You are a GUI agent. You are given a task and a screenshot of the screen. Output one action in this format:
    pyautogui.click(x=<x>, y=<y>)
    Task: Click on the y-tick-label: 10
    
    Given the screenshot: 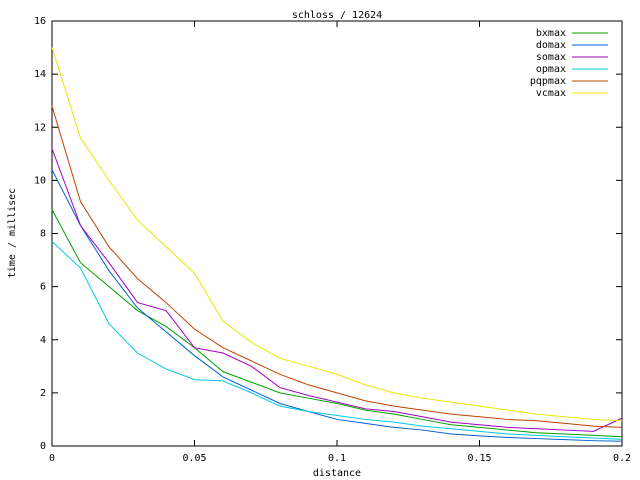 What is the action you would take?
    pyautogui.click(x=40, y=180)
    